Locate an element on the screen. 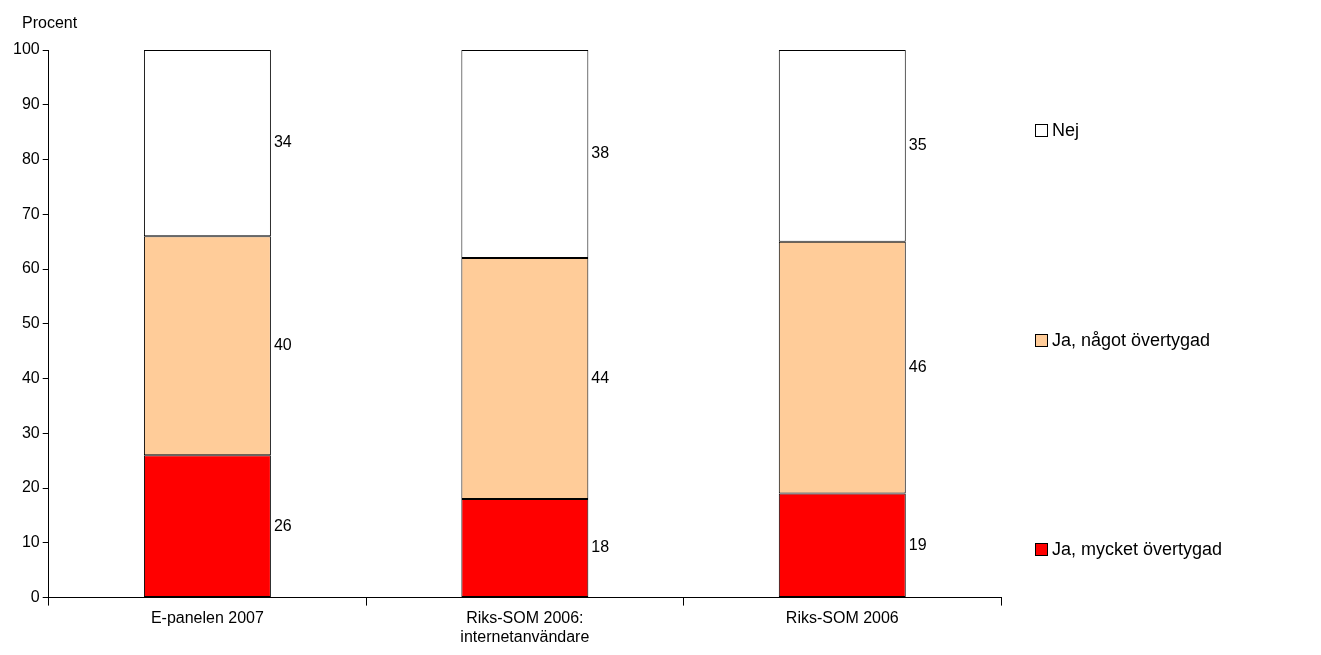 Image resolution: width=1321 pixels, height=655 pixels. text: Nej is located at coordinates (1066, 130).